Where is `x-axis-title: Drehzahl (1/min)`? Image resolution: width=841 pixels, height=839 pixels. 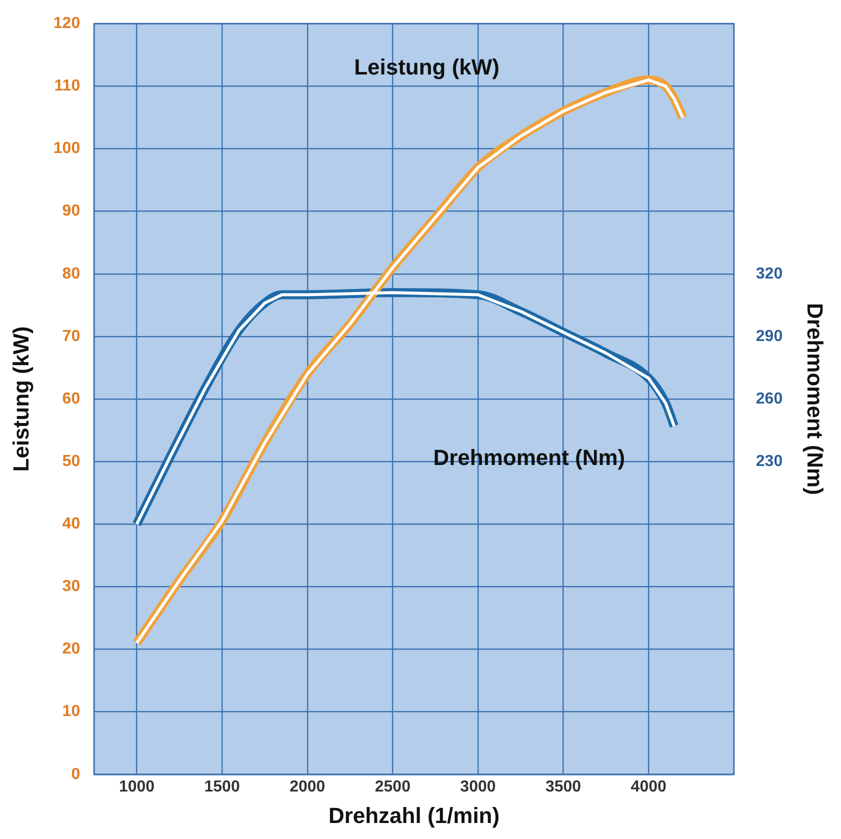
x-axis-title: Drehzahl (1/min) is located at coordinates (414, 815).